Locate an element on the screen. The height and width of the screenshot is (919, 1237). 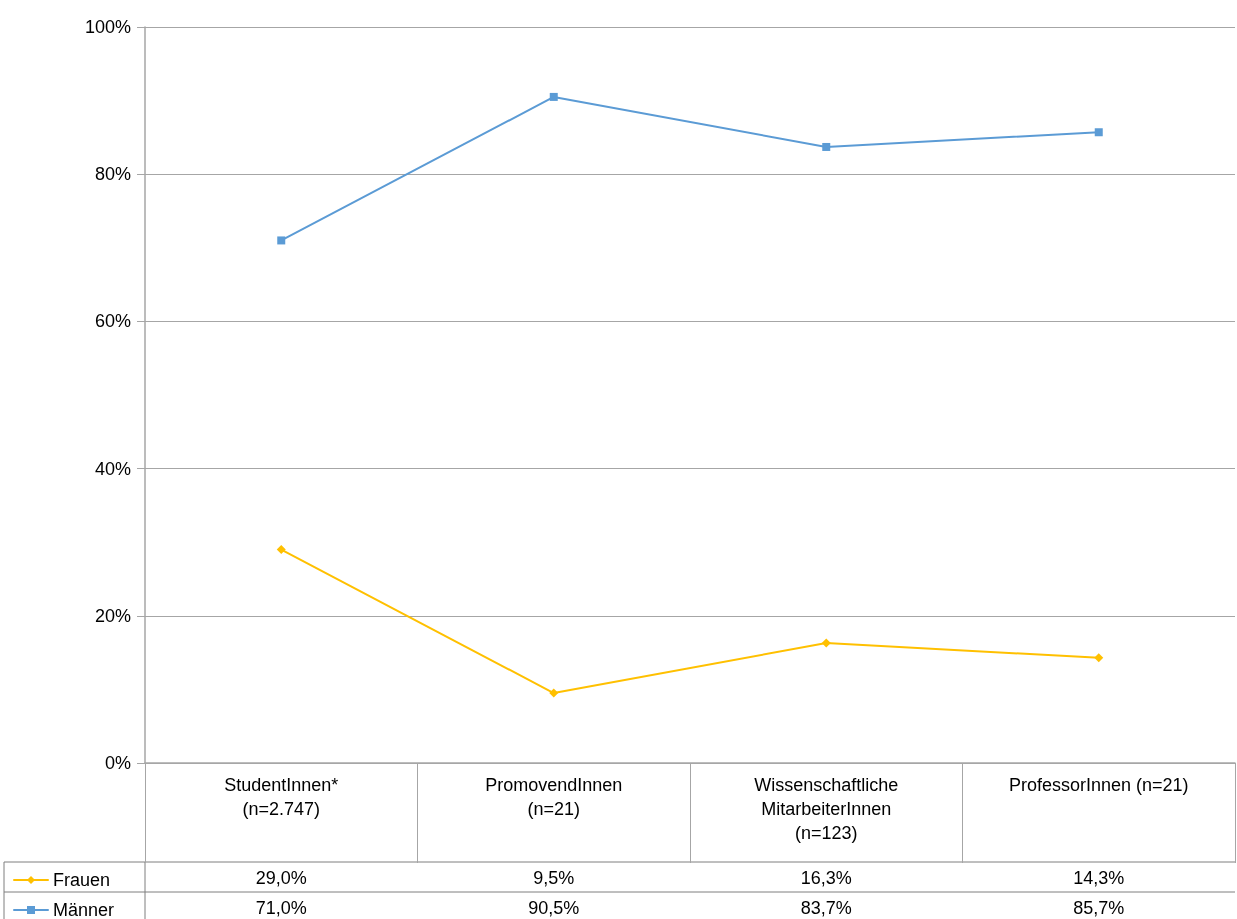
y-tick-label: 40% is located at coordinates (112, 468).